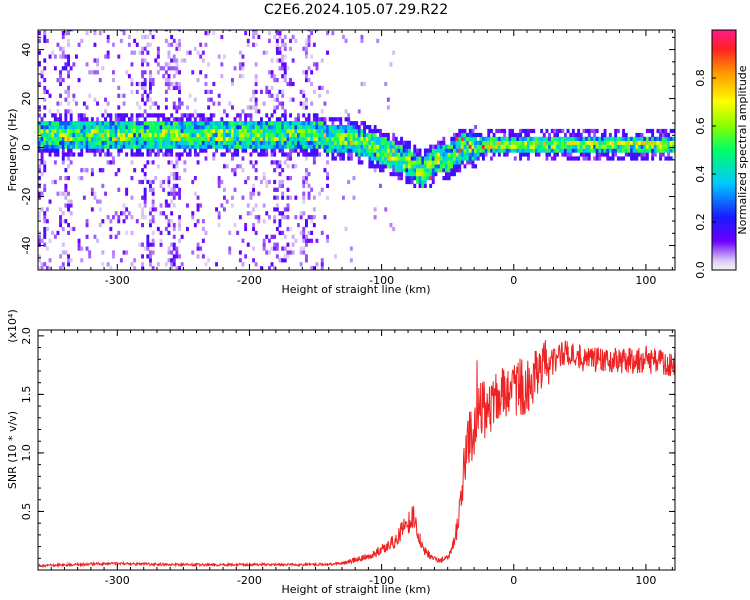  Describe the element at coordinates (645, 580) in the screenshot. I see `x-tick-label: 100` at that location.